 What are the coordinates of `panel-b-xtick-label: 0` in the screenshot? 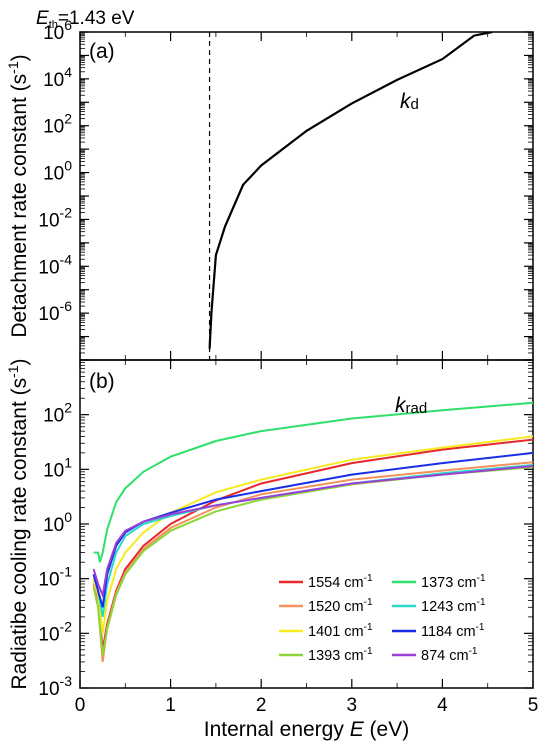 It's located at (80, 705).